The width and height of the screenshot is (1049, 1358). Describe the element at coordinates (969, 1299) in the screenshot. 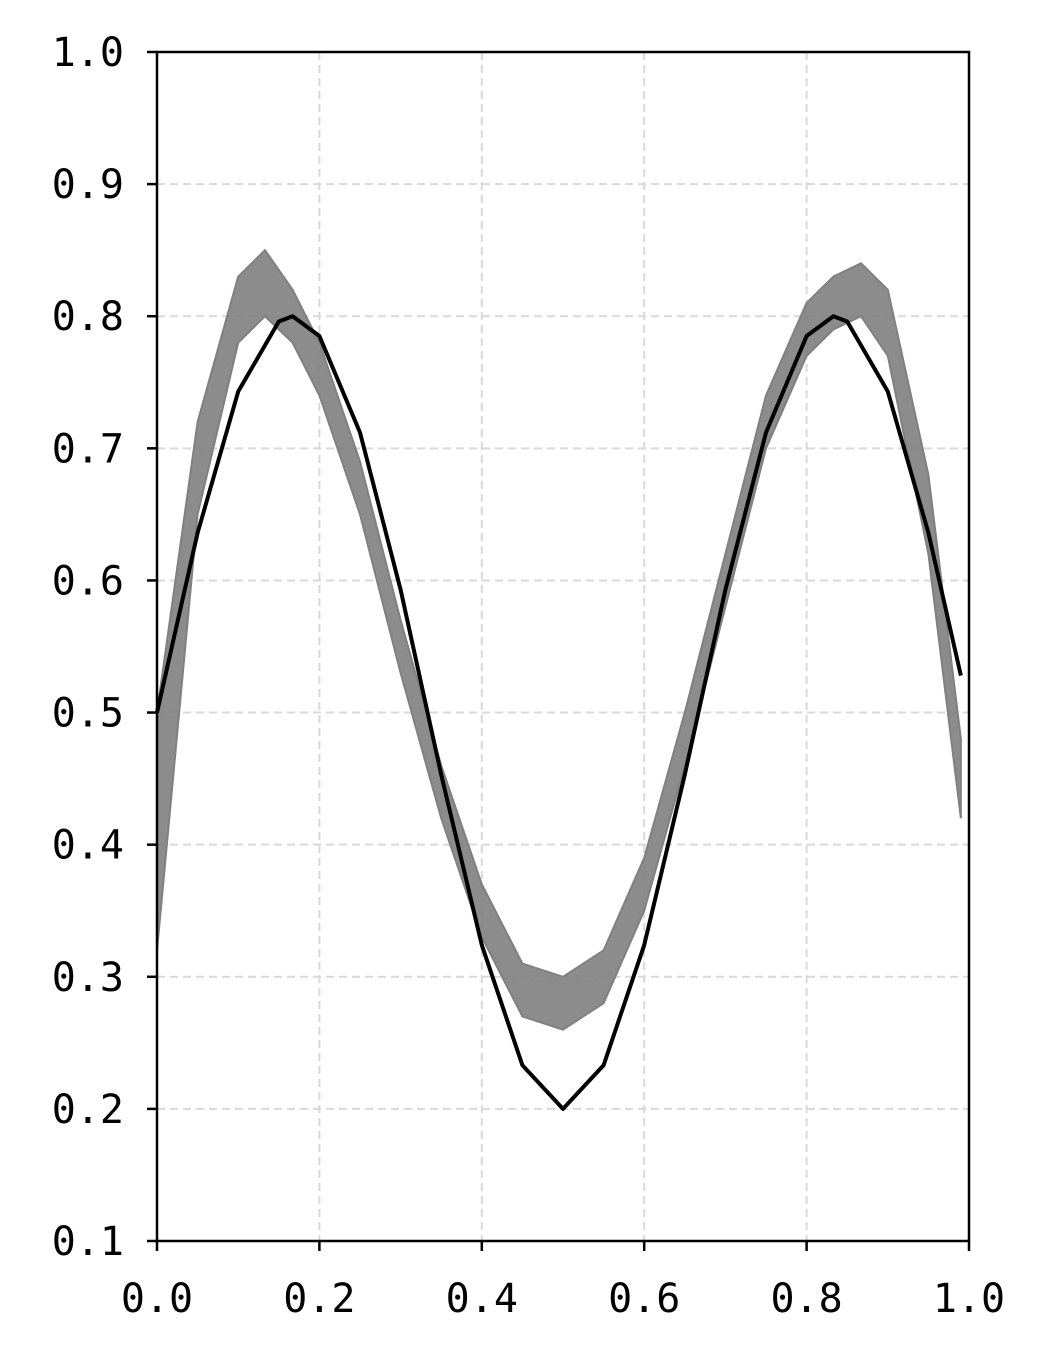

I see `x-tick-label: 1.0` at that location.